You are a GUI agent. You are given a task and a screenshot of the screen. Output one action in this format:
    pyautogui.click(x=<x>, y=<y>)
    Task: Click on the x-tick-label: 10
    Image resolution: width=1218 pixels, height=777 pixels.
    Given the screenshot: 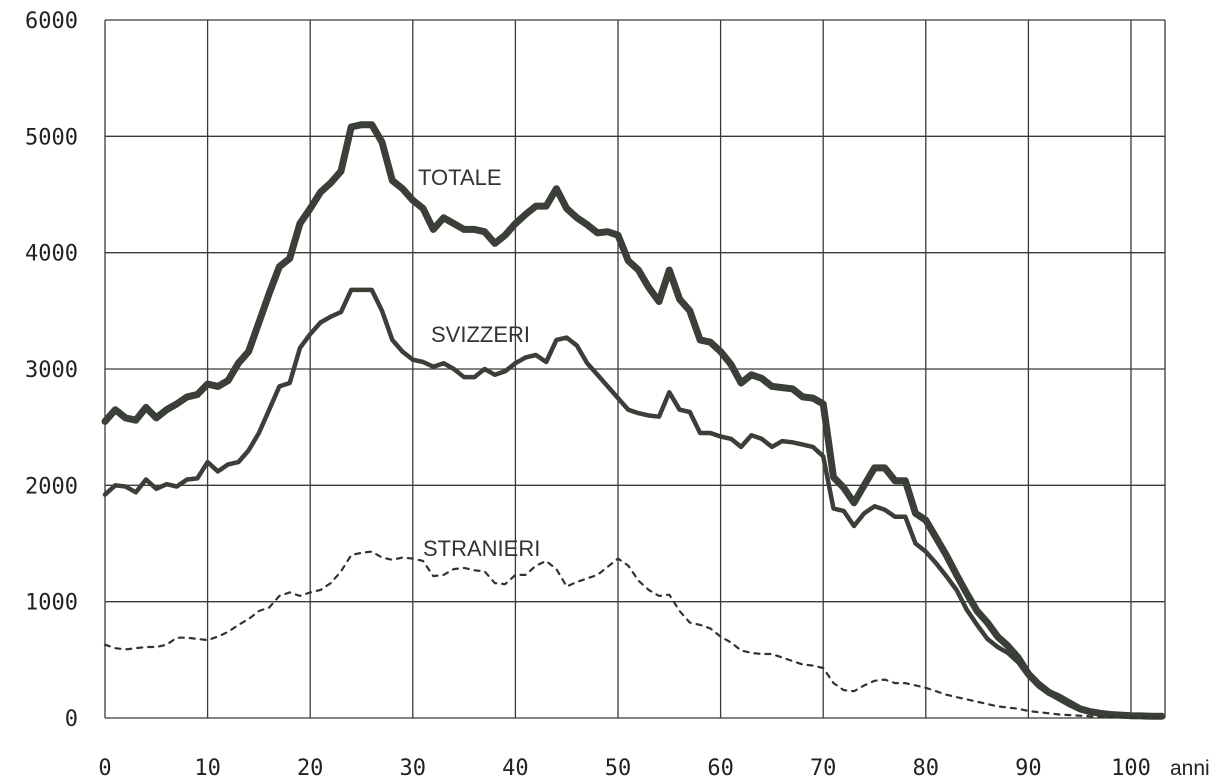 What is the action you would take?
    pyautogui.click(x=207, y=766)
    